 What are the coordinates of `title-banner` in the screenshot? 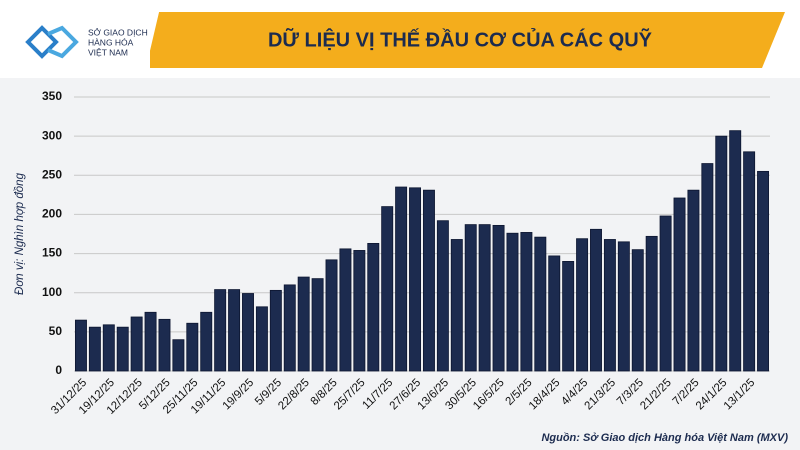 It's located at (467, 40).